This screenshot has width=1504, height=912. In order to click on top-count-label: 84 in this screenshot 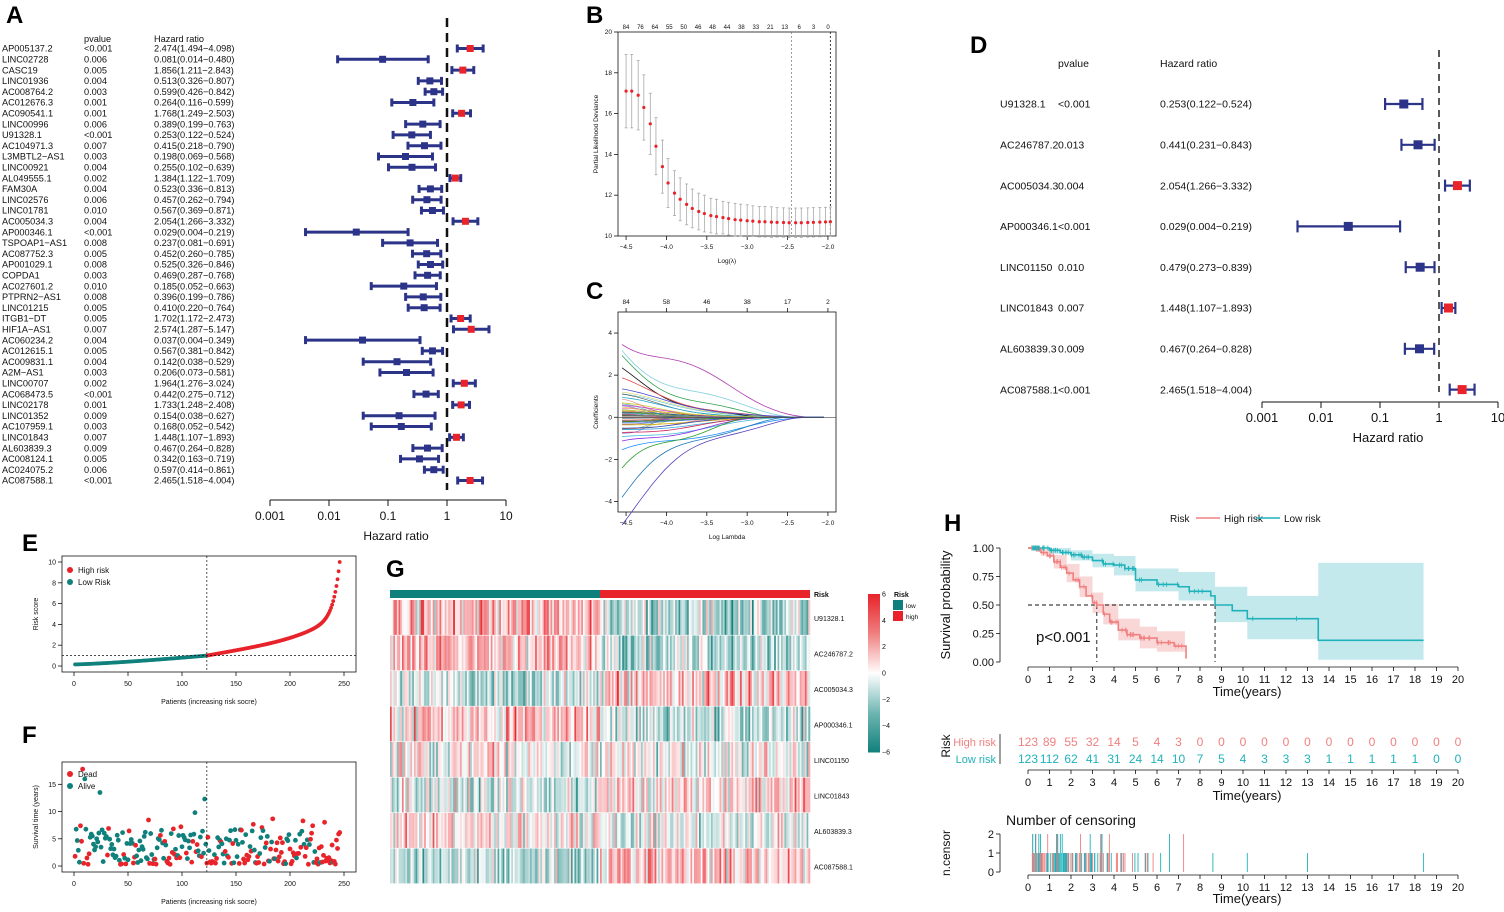, I will do `click(626, 28)`.